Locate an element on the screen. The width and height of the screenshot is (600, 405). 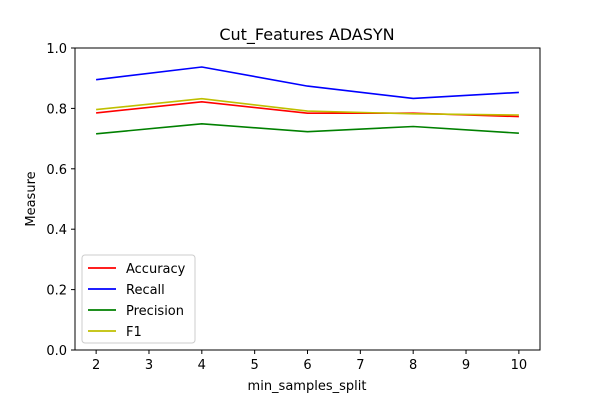
legend-box is located at coordinates (138, 299).